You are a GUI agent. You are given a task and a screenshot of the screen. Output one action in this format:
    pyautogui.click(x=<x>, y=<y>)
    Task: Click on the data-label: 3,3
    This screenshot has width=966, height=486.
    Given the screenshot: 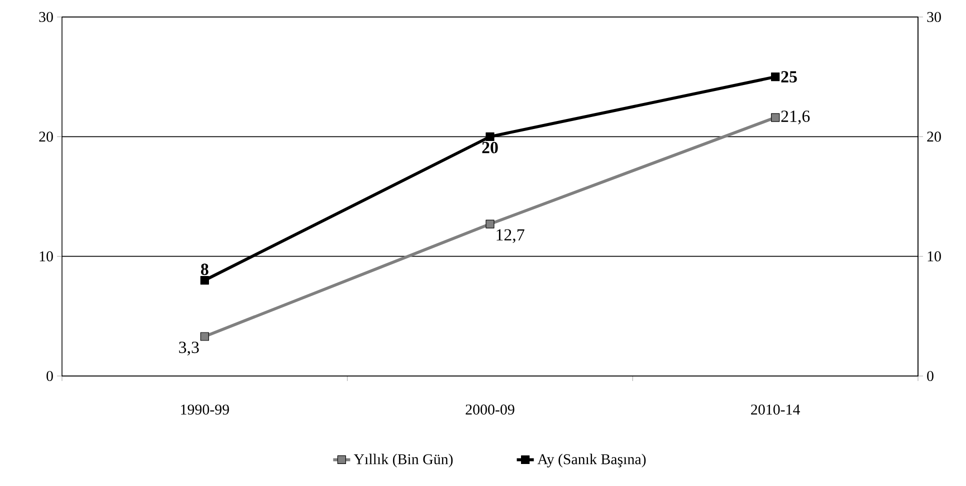 What is the action you would take?
    pyautogui.click(x=189, y=349)
    